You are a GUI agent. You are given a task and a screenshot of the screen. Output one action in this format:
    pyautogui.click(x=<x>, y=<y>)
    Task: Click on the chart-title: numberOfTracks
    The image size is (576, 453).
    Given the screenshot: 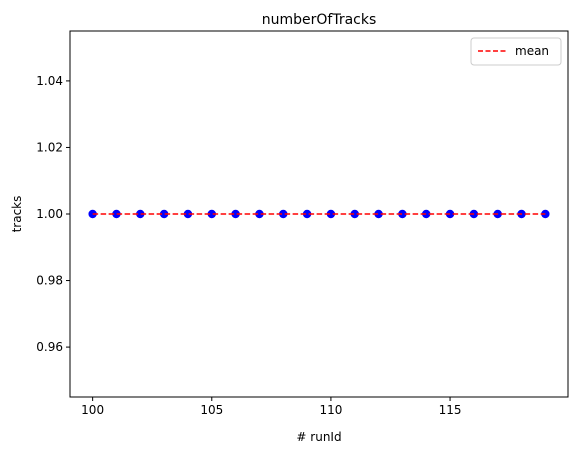 What is the action you would take?
    pyautogui.click(x=319, y=20)
    